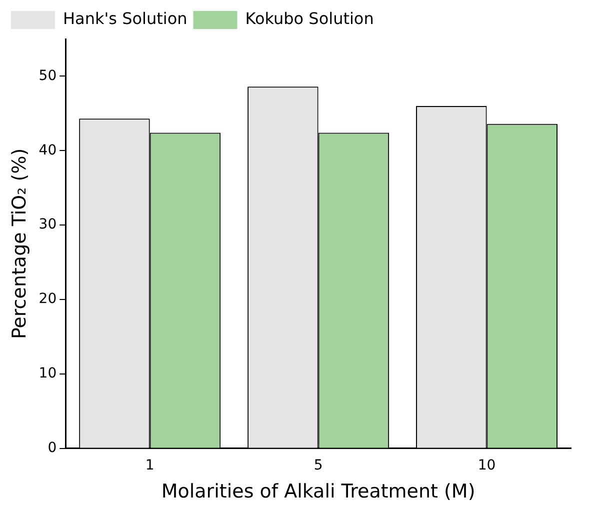  I want to click on legend-label: Kokubo Solution, so click(309, 18).